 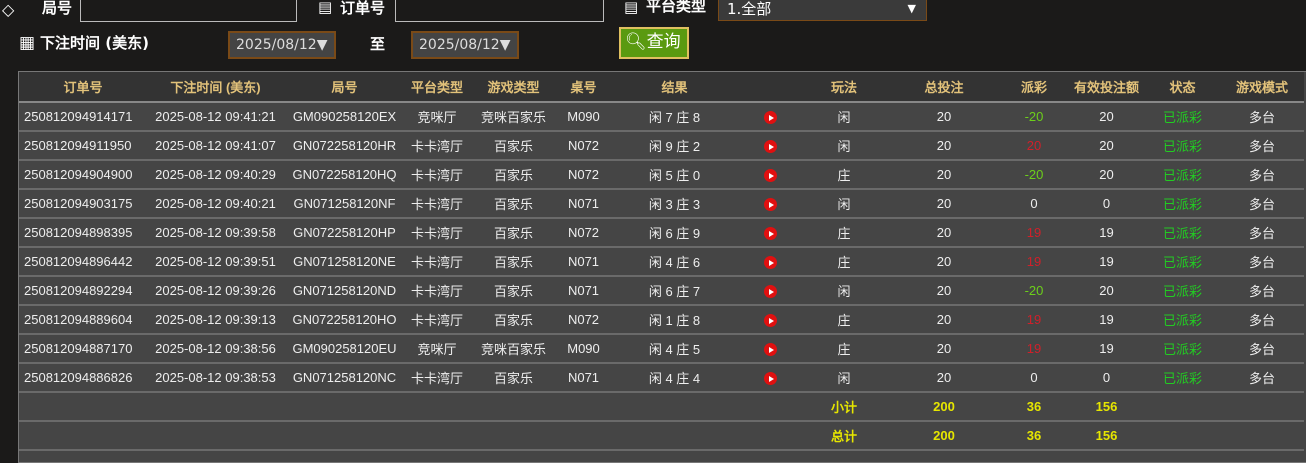 I want to click on cell-bet-time: 2025-08-12 09:38:53, so click(x=215, y=378).